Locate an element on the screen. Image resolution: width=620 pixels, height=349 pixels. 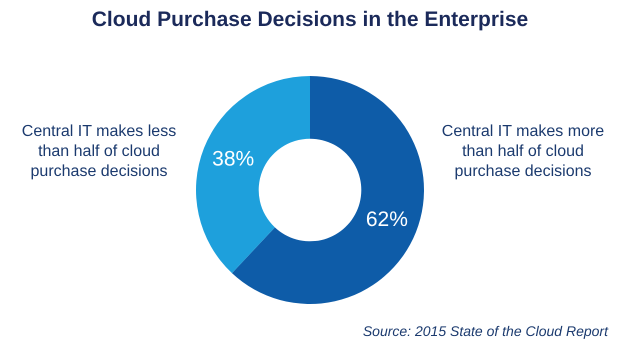
source-note: Source: 2015 State of the Cloud Report is located at coordinates (485, 331).